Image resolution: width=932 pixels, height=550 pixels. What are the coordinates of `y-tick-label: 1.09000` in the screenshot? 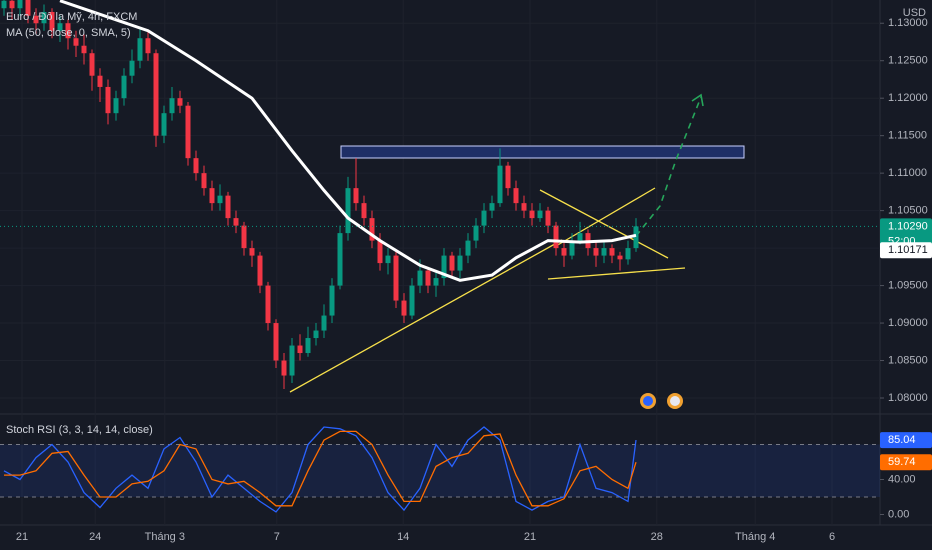 It's located at (908, 323).